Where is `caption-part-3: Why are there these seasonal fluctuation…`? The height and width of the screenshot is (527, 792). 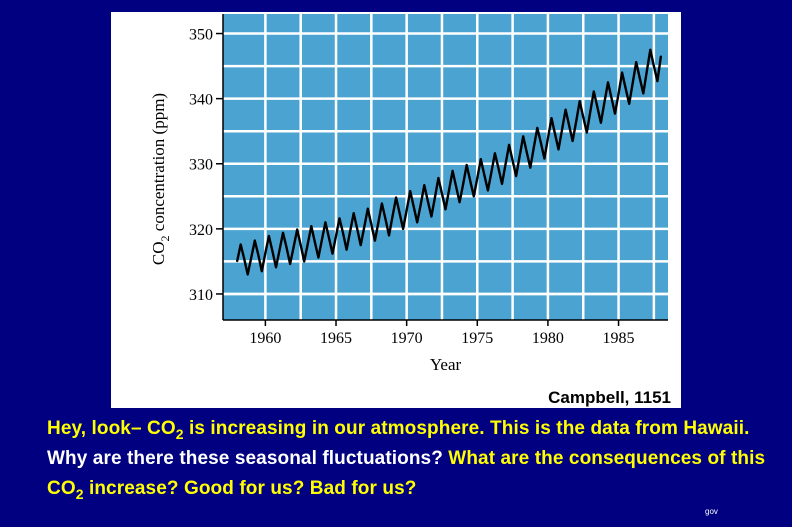
caption-part-3: Why are there these seasonal fluctuation… is located at coordinates (245, 458).